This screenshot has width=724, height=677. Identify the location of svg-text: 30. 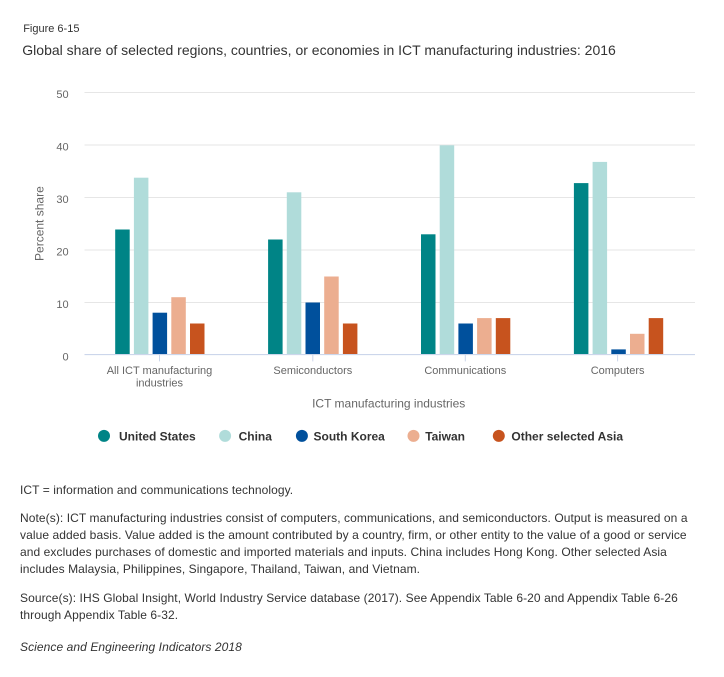
(62, 200).